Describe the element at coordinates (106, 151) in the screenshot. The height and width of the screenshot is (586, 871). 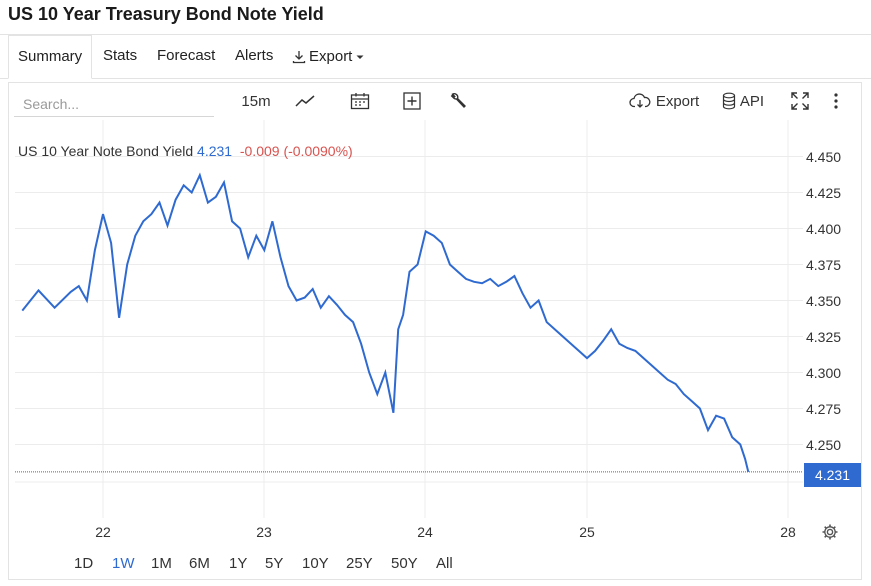
I see `legend-series-name: US 10 Year Note Bond Yield` at that location.